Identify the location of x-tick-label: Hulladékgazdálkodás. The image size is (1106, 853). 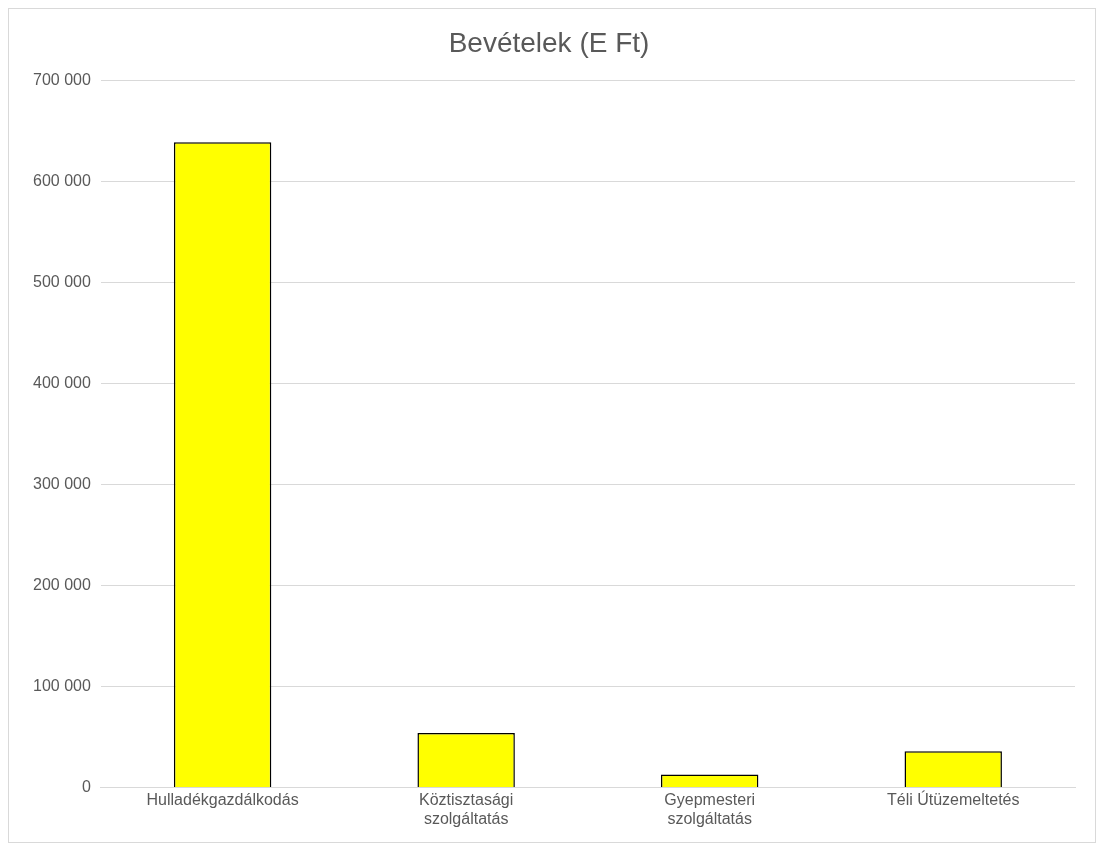
(222, 799).